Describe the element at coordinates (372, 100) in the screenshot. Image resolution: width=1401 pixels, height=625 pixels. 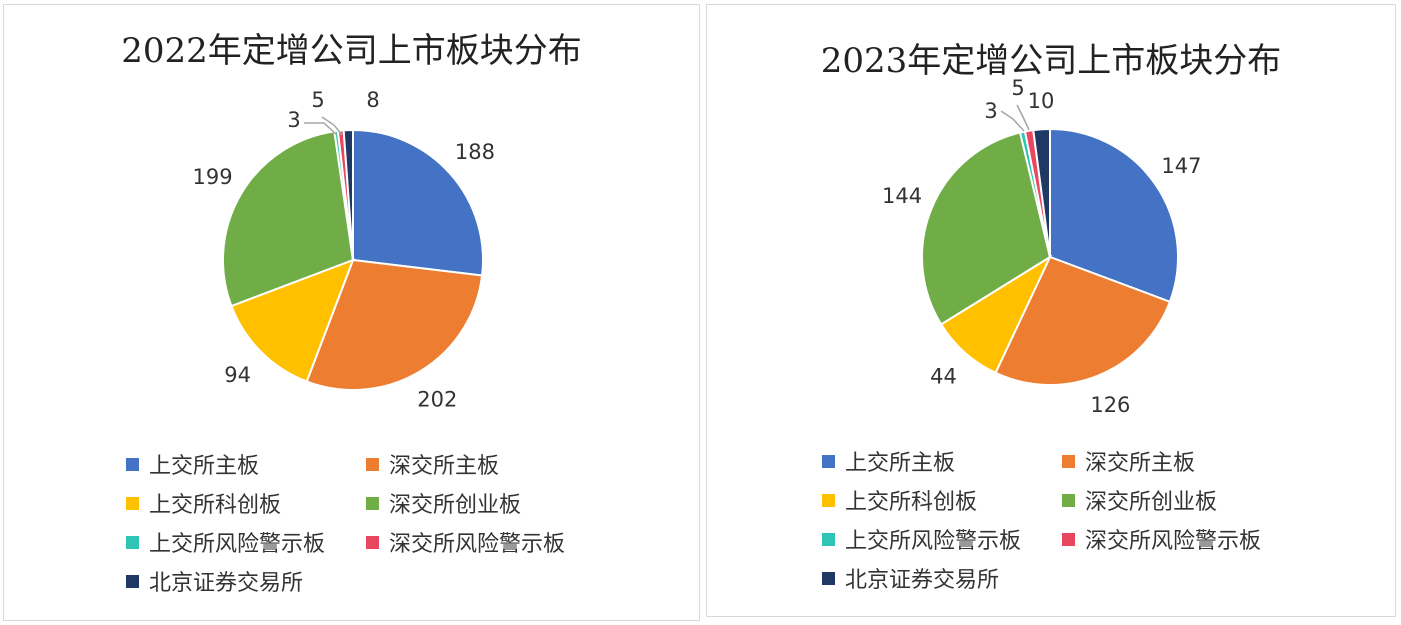
I see `data-label: 8` at that location.